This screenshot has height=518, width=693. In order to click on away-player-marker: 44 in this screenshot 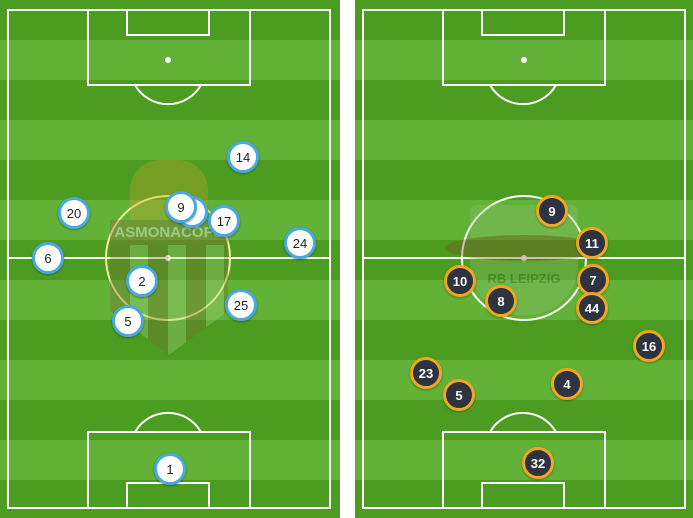, I will do `click(592, 308)`.